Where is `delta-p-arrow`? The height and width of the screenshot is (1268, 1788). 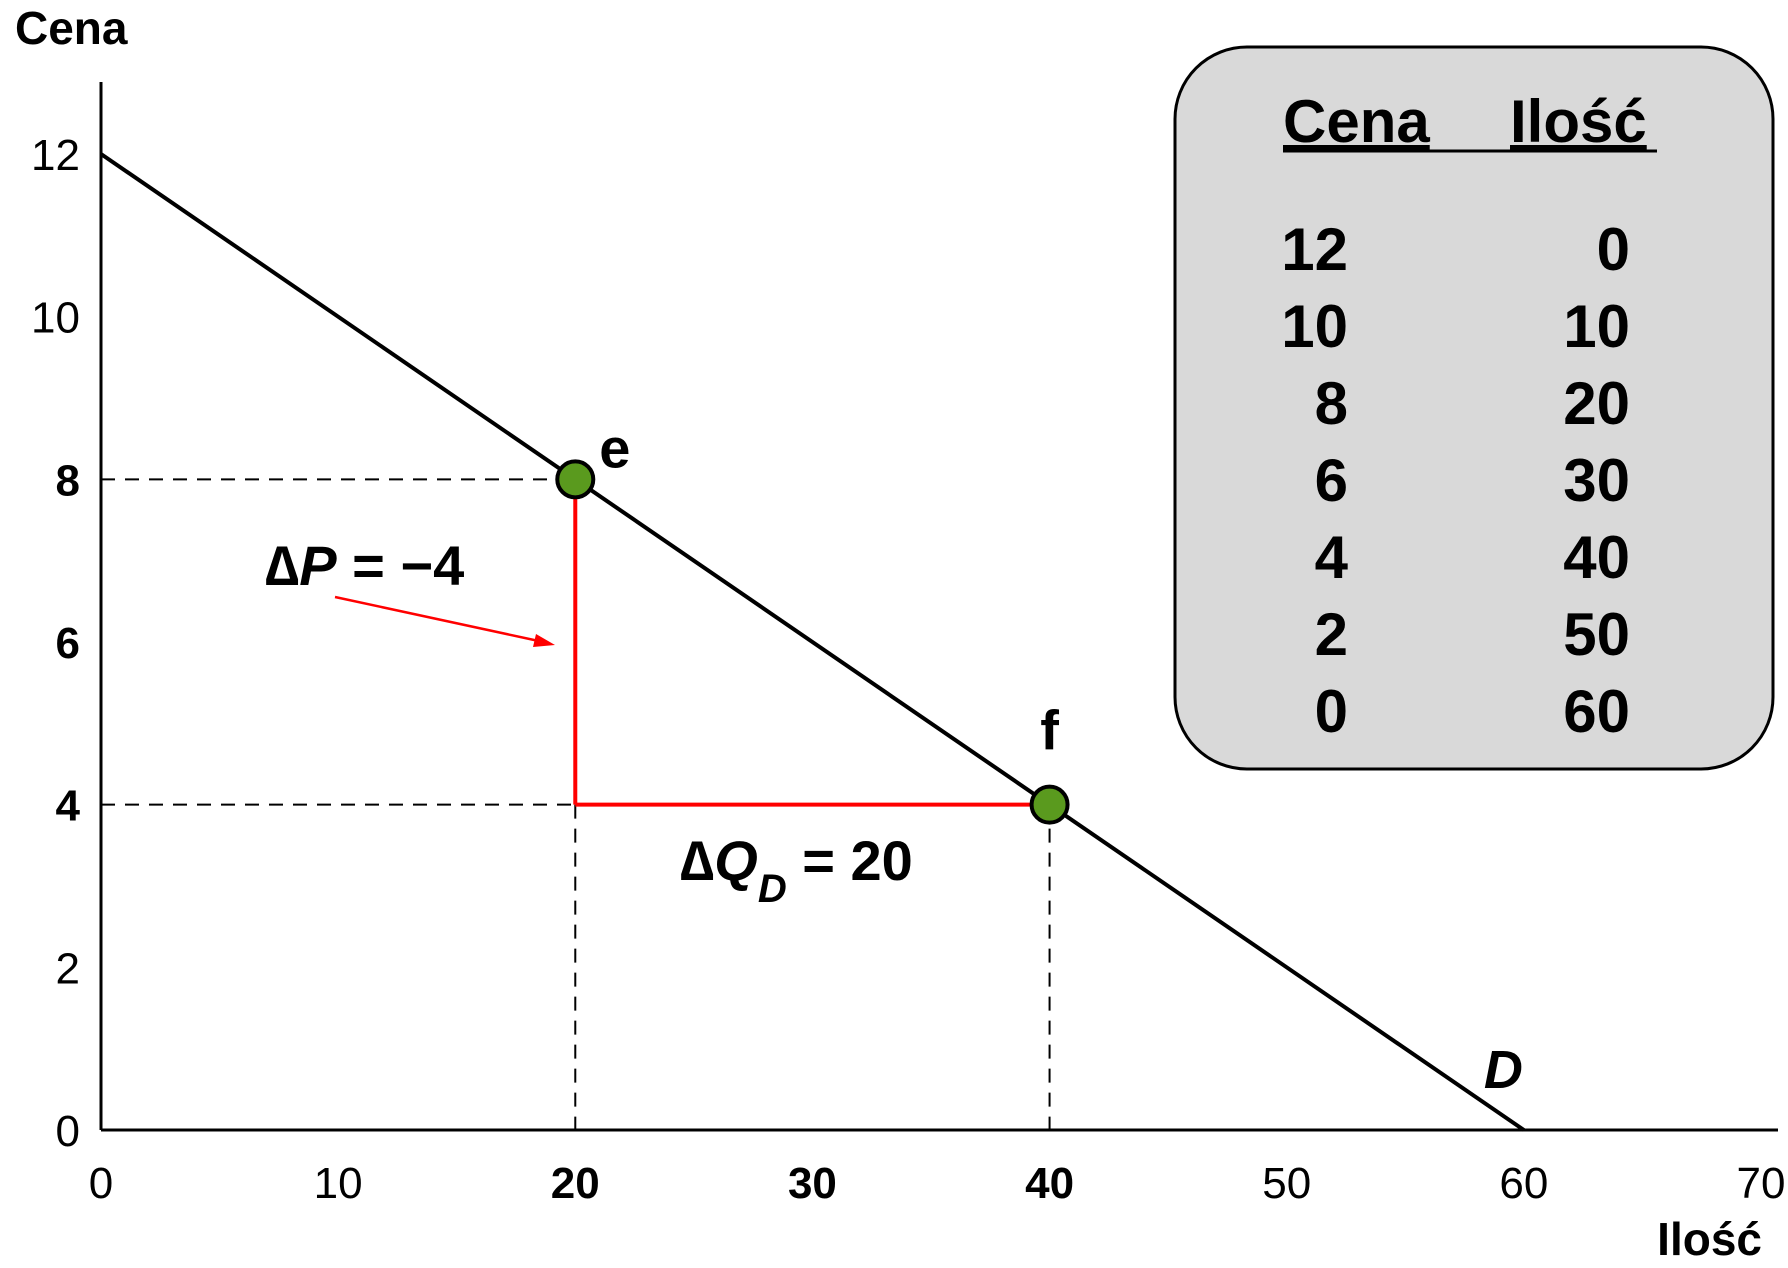
delta-p-arrow is located at coordinates (441, 620).